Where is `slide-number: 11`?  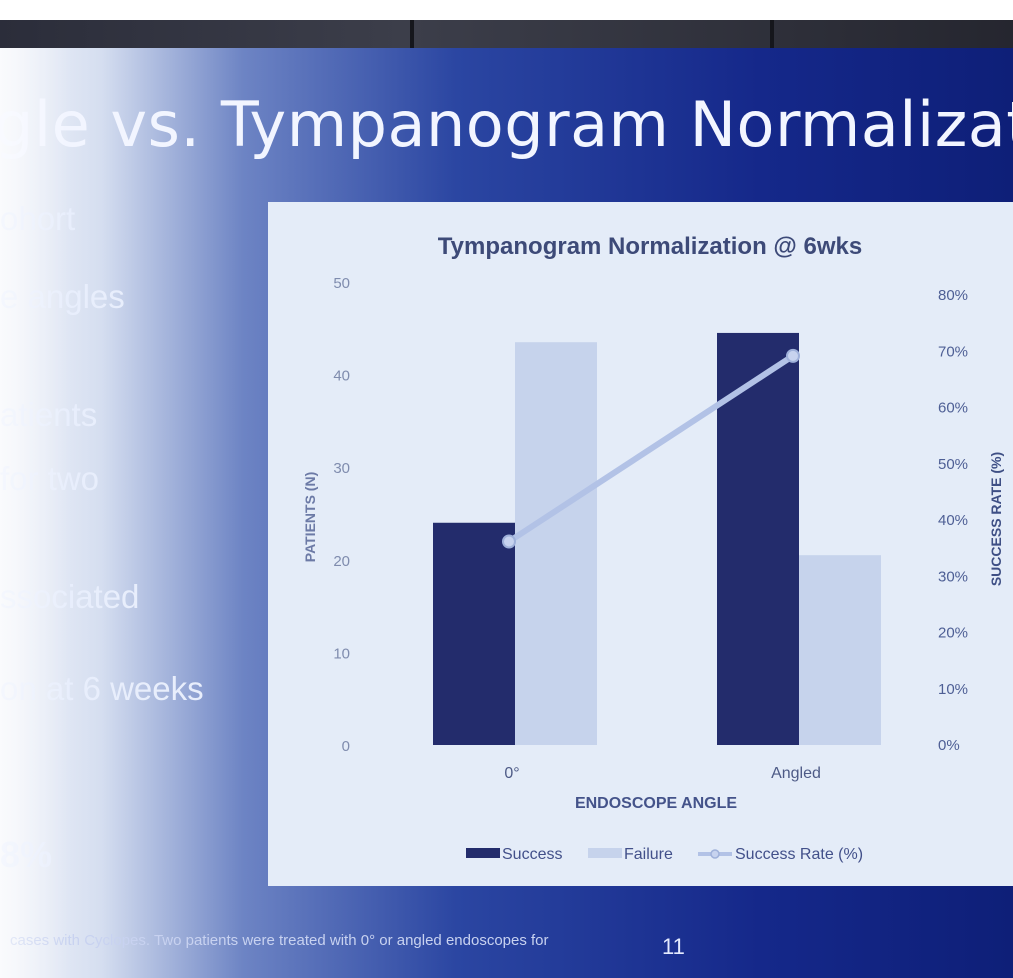
slide-number: 11 is located at coordinates (673, 946).